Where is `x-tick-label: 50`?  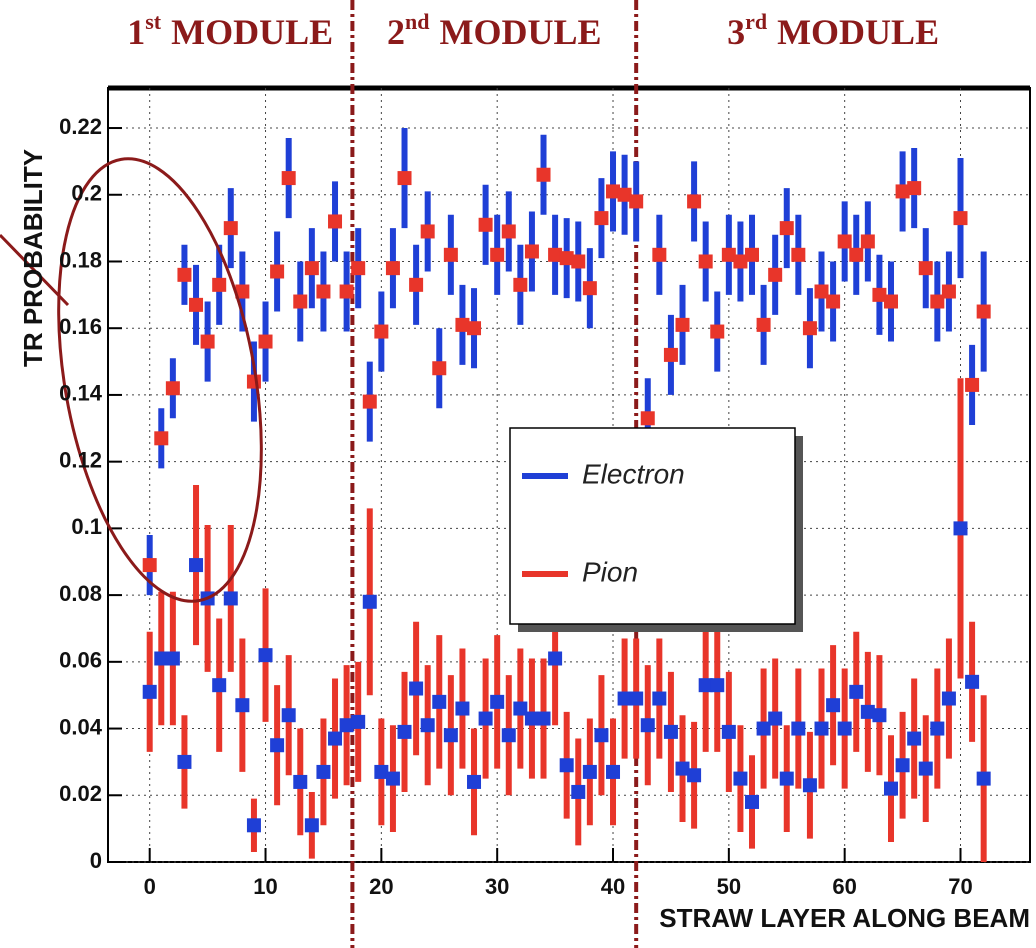
x-tick-label: 50 is located at coordinates (729, 886).